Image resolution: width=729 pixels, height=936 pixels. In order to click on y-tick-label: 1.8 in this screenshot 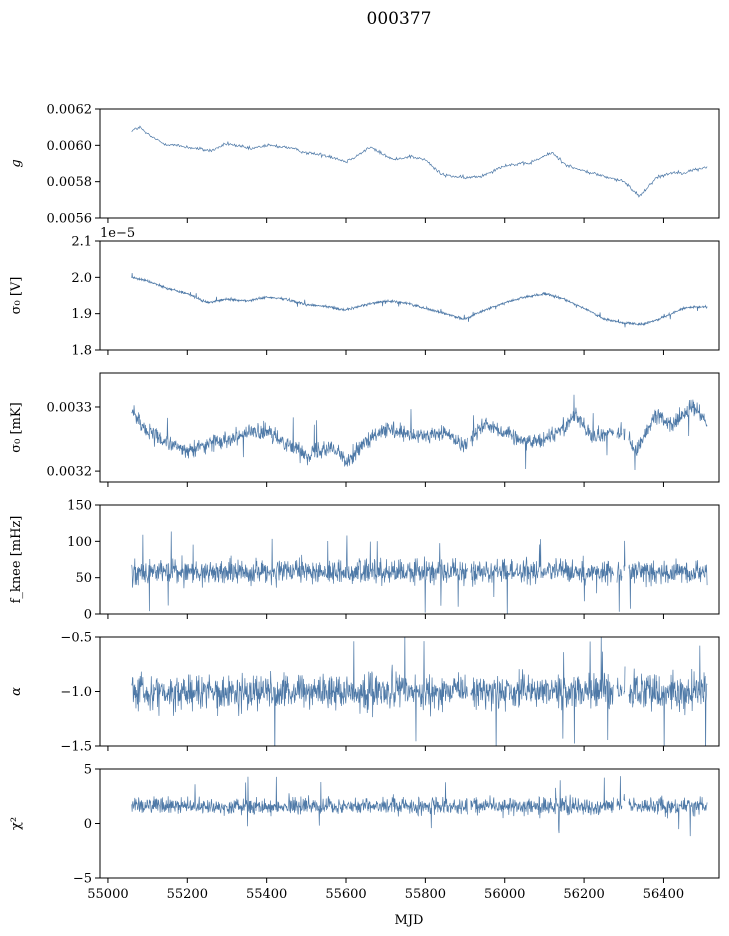, I will do `click(81, 351)`.